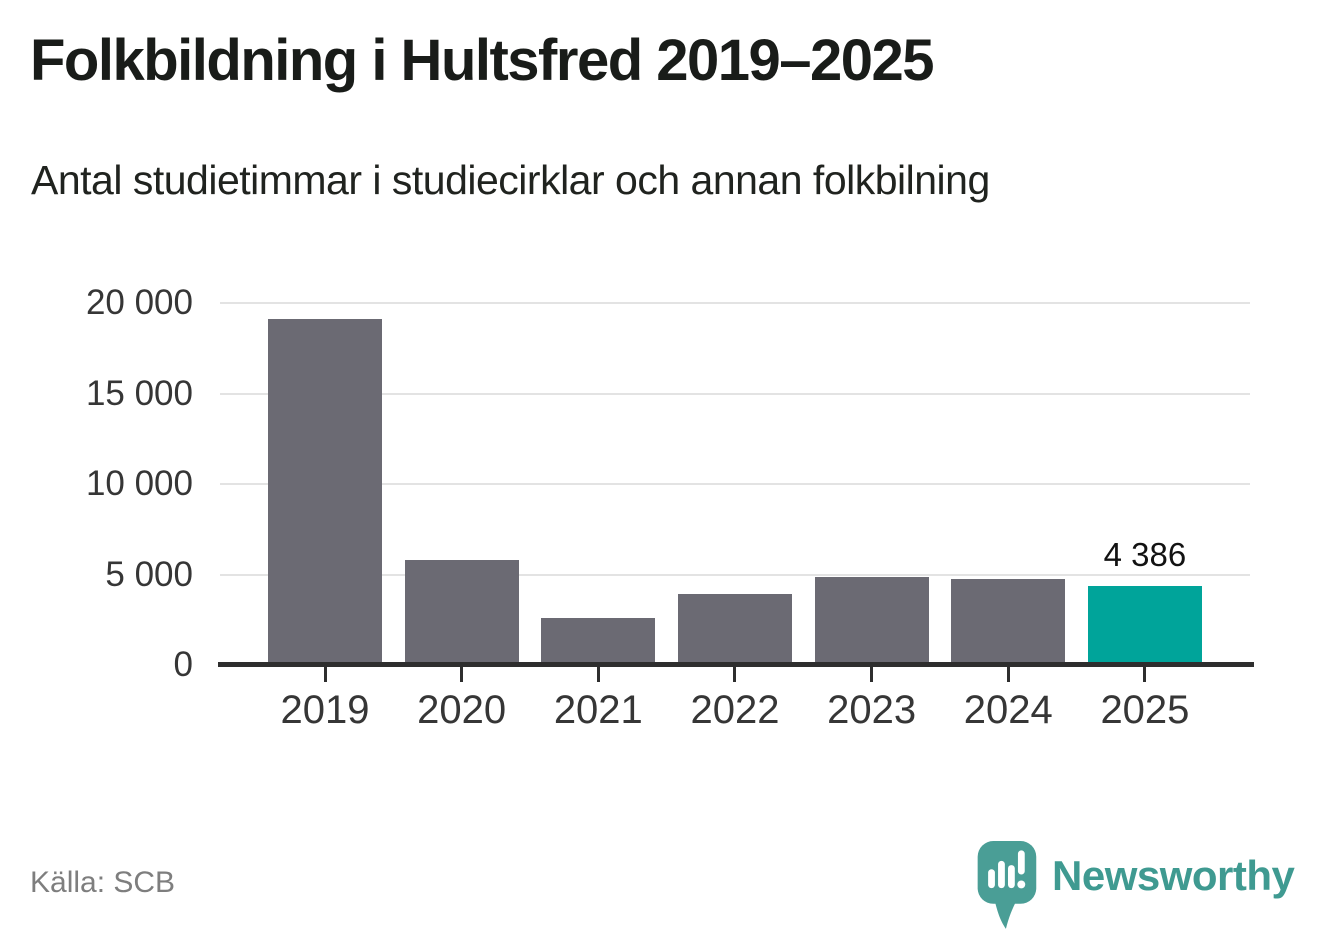 The width and height of the screenshot is (1322, 939). What do you see at coordinates (598, 710) in the screenshot?
I see `x-axis-label-2021: 2021` at bounding box center [598, 710].